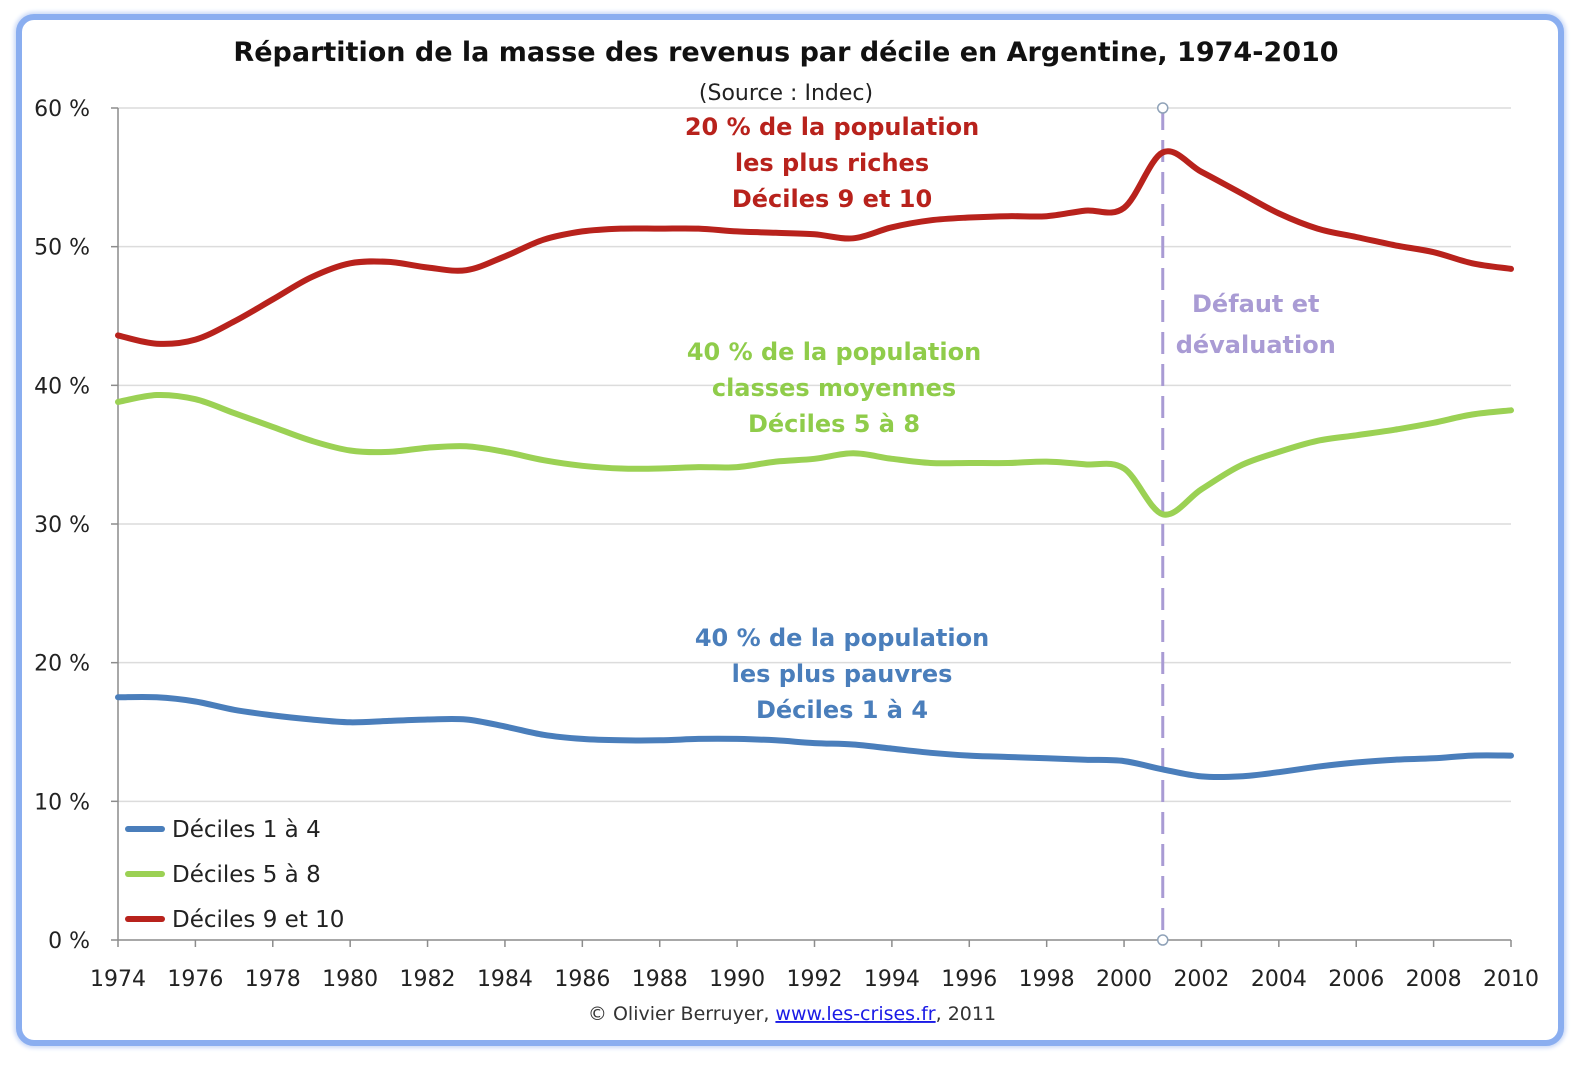 This screenshot has width=1584, height=1065. Describe the element at coordinates (1279, 979) in the screenshot. I see `x-tick-label: 2004` at that location.